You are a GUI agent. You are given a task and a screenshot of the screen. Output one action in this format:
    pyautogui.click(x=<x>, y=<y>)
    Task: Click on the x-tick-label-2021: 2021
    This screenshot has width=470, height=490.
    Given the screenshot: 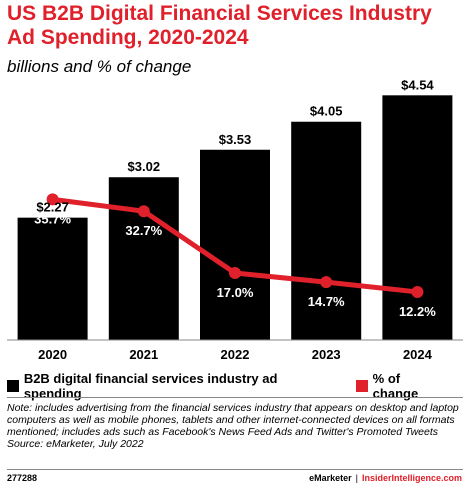 What is the action you would take?
    pyautogui.click(x=143, y=354)
    